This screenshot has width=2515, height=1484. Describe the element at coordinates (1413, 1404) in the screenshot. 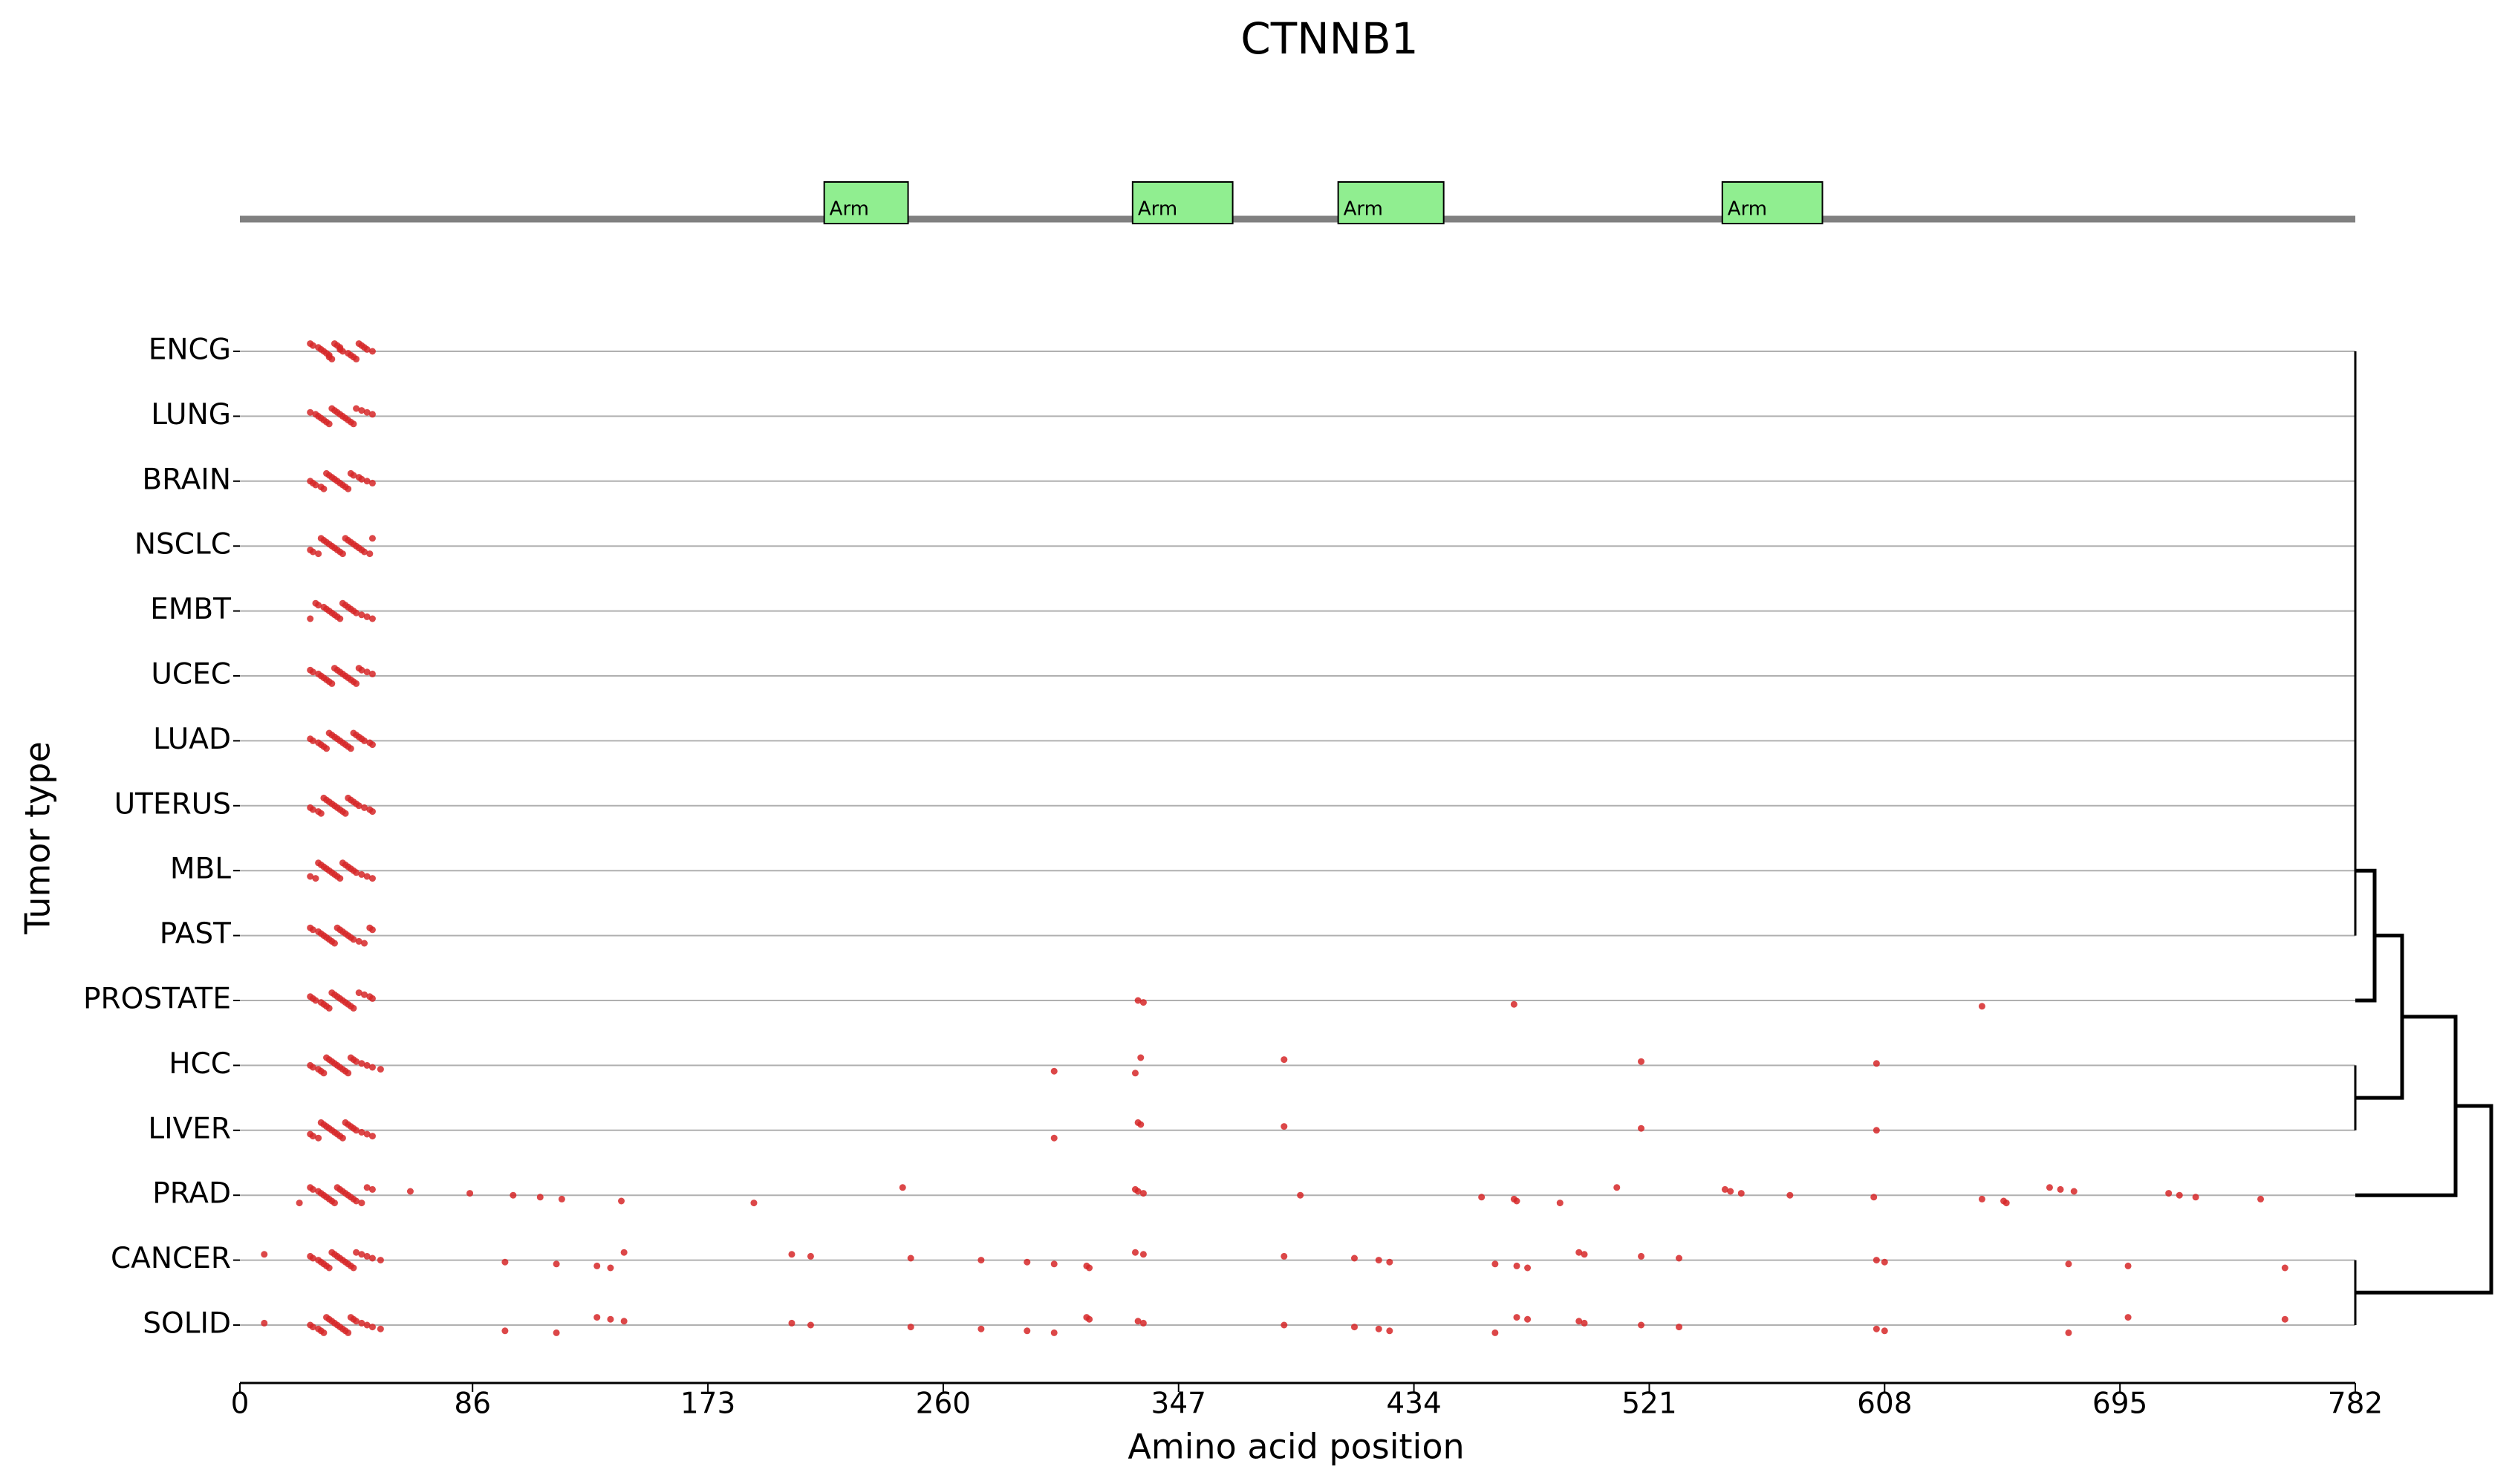

I see `x-tick-label: 434` at that location.